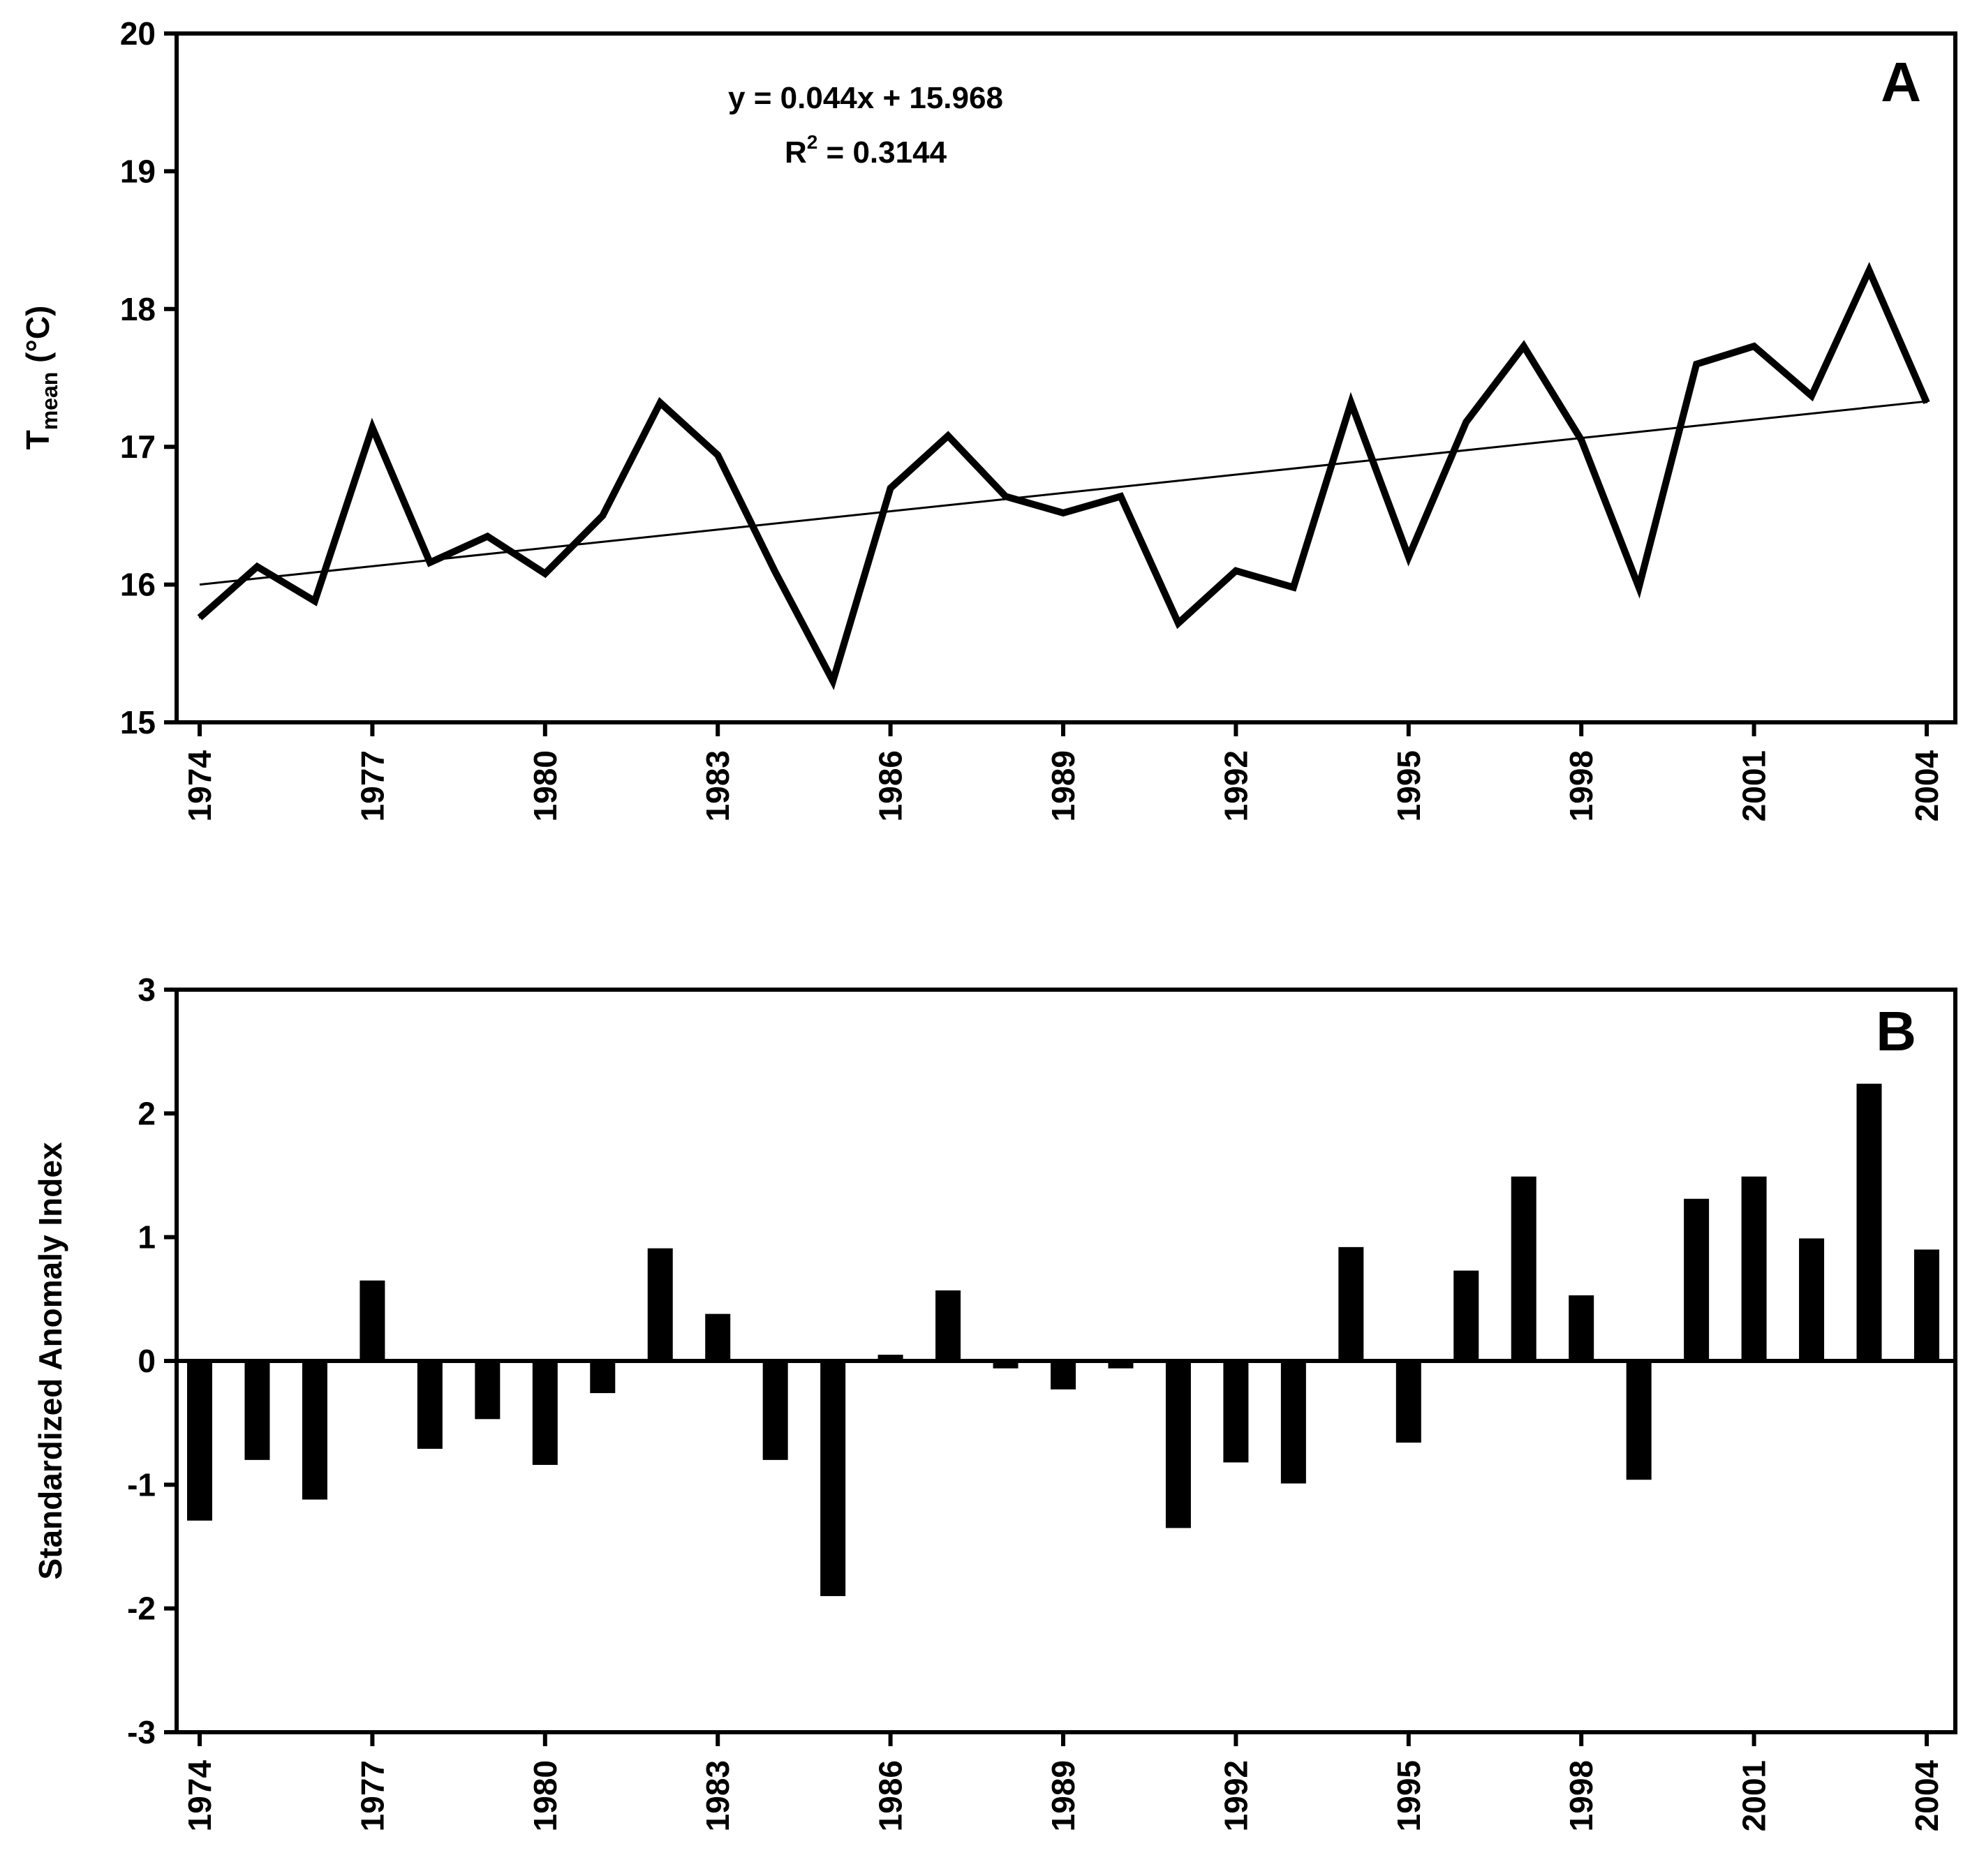 The height and width of the screenshot is (1876, 1970). I want to click on x-tick-label: 2001, so click(1754, 785).